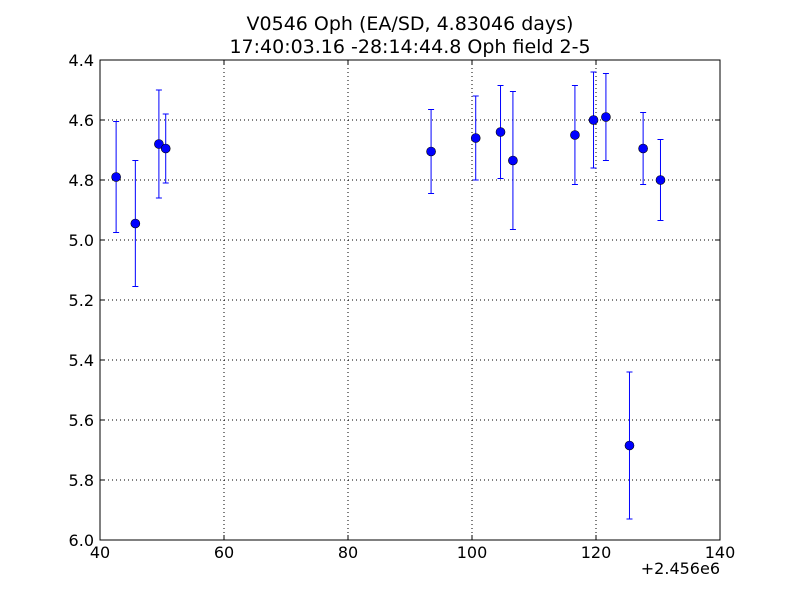 This screenshot has width=800, height=600. What do you see at coordinates (81, 240) in the screenshot?
I see `y-tick-label: 5.0` at bounding box center [81, 240].